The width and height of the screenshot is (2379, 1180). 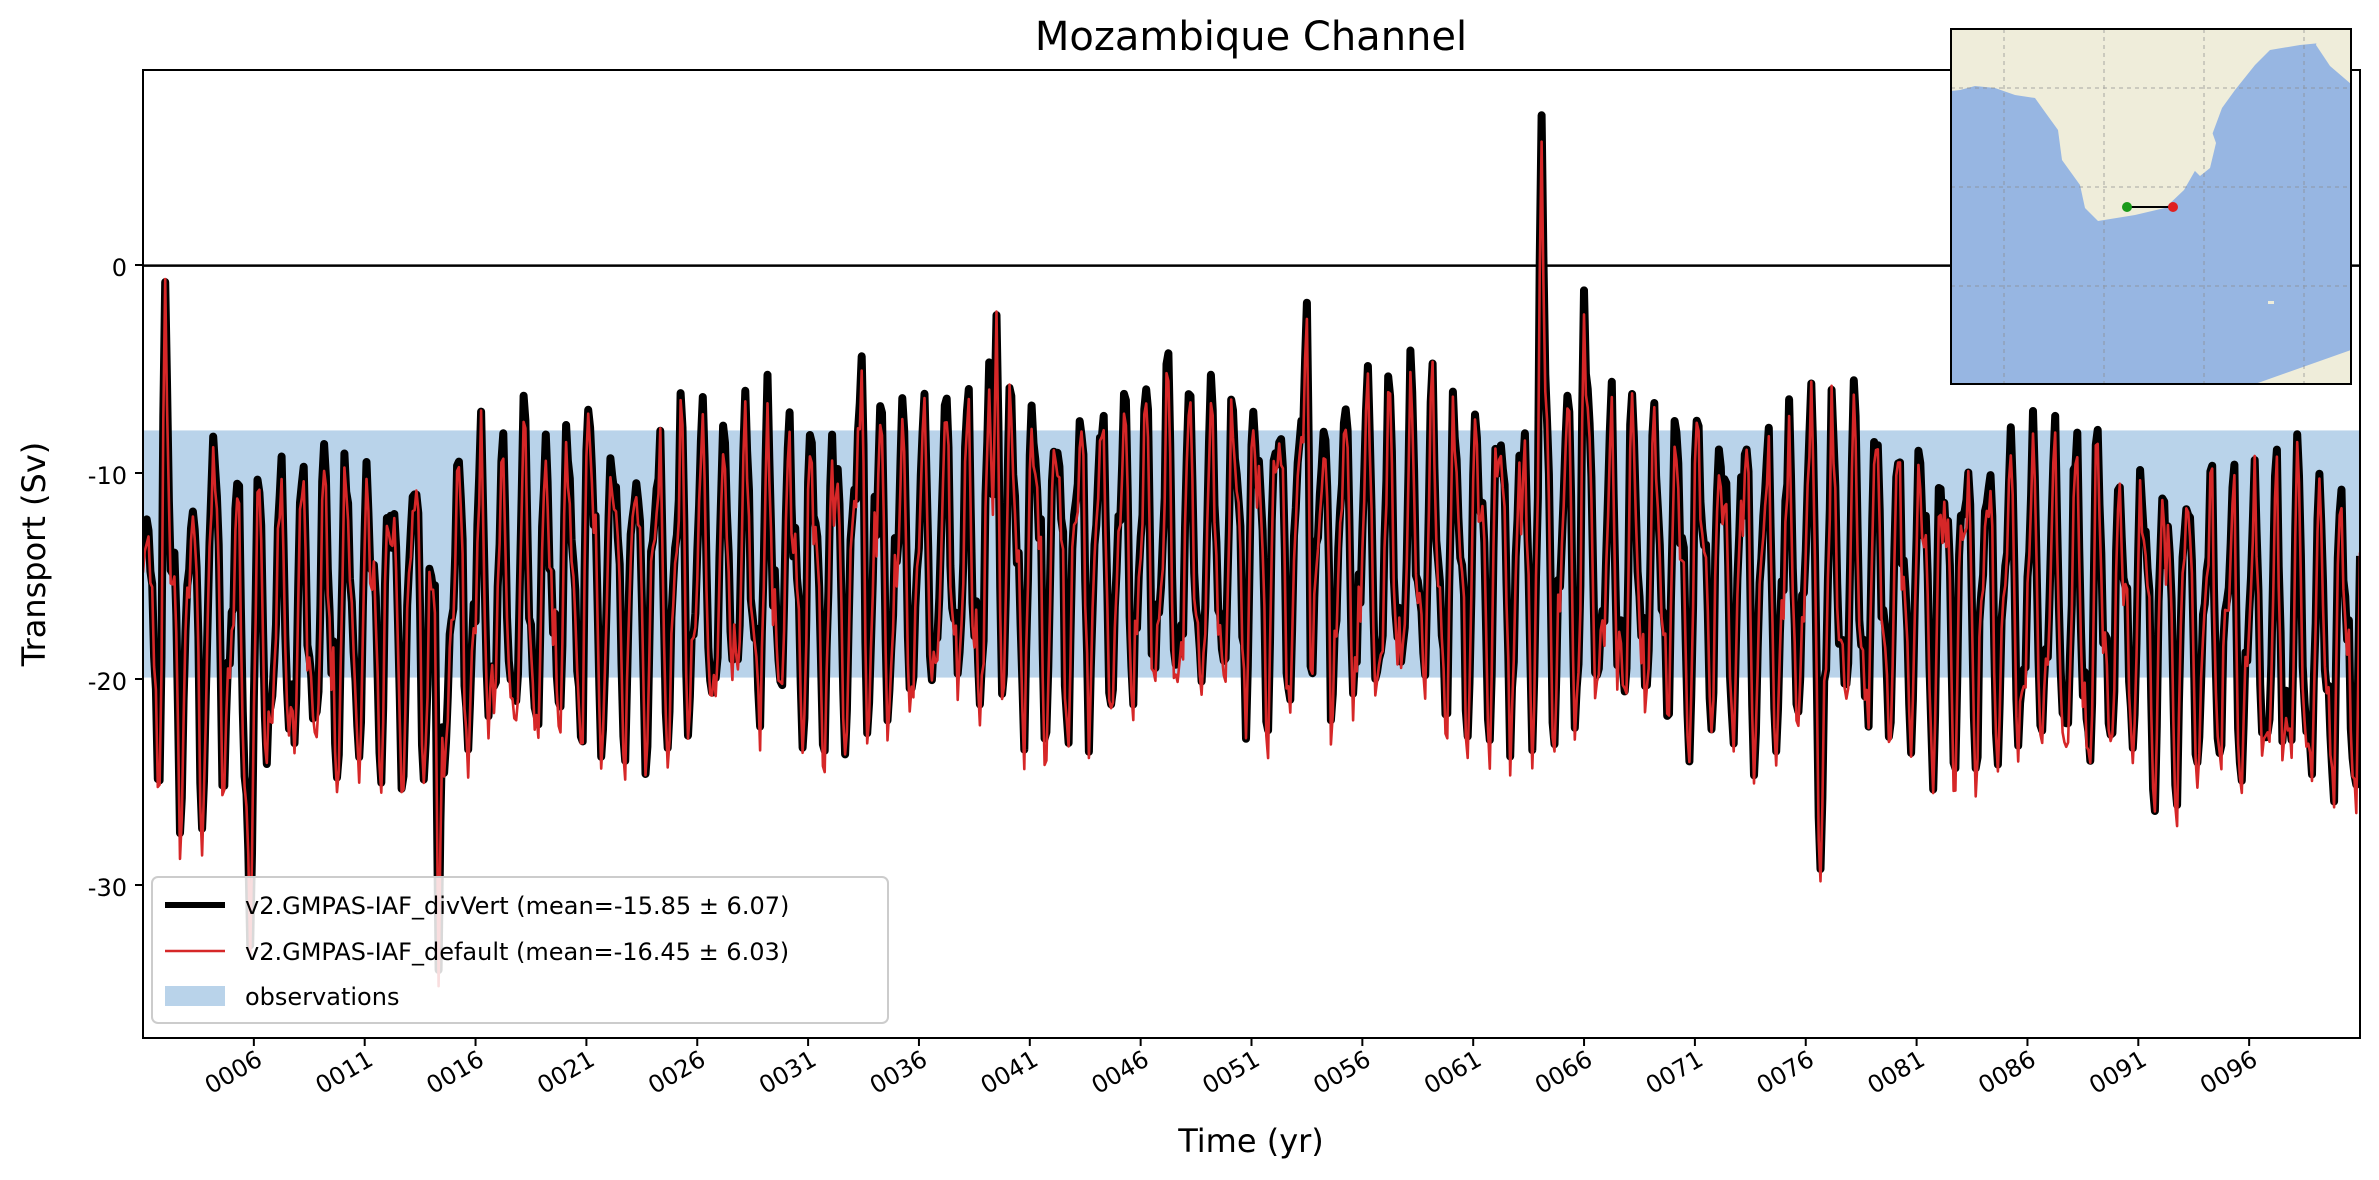 I want to click on y-axis-label: Transport (Sv), so click(x=34, y=555).